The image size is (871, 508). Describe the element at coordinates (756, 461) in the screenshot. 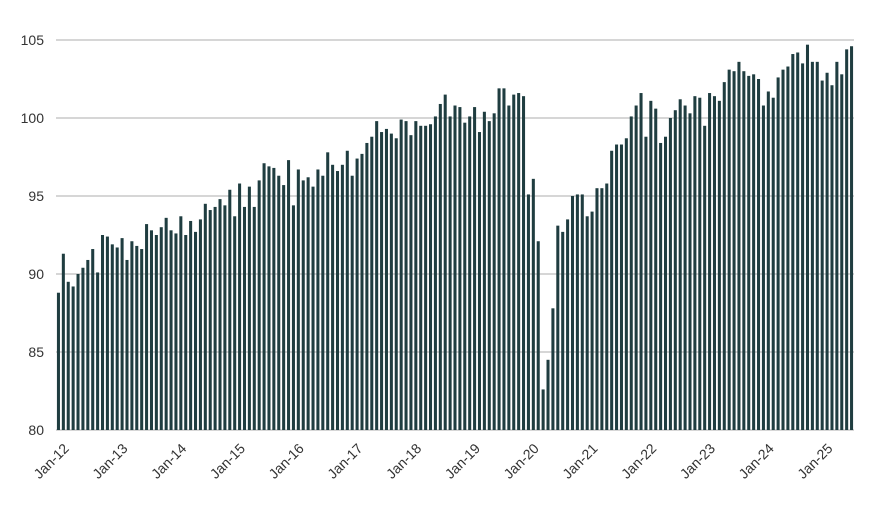

I see `x-tick-label: Jan-24` at that location.